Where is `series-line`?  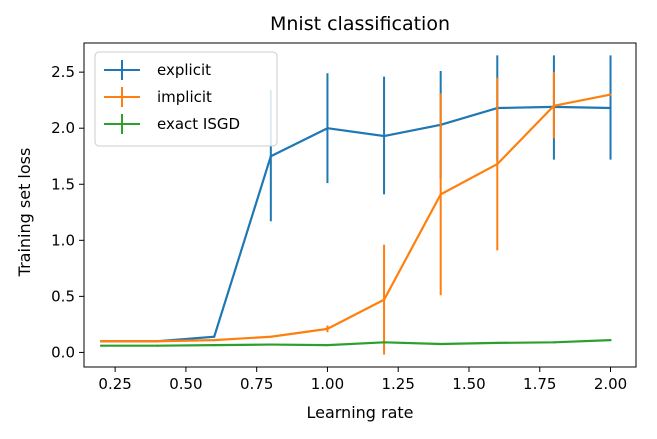
series-line is located at coordinates (355, 342).